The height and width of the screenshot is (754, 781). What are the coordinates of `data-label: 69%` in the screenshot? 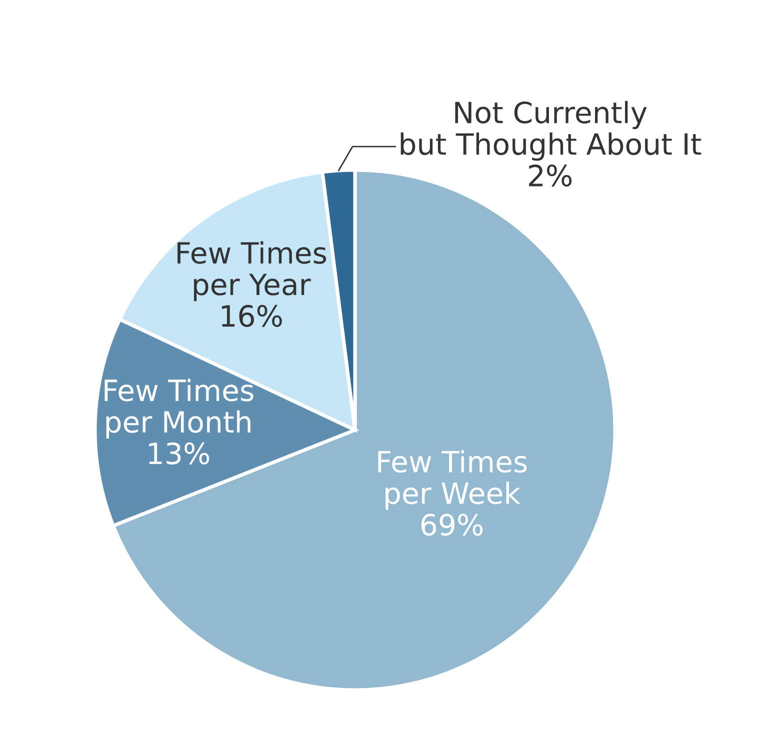 It's located at (452, 525).